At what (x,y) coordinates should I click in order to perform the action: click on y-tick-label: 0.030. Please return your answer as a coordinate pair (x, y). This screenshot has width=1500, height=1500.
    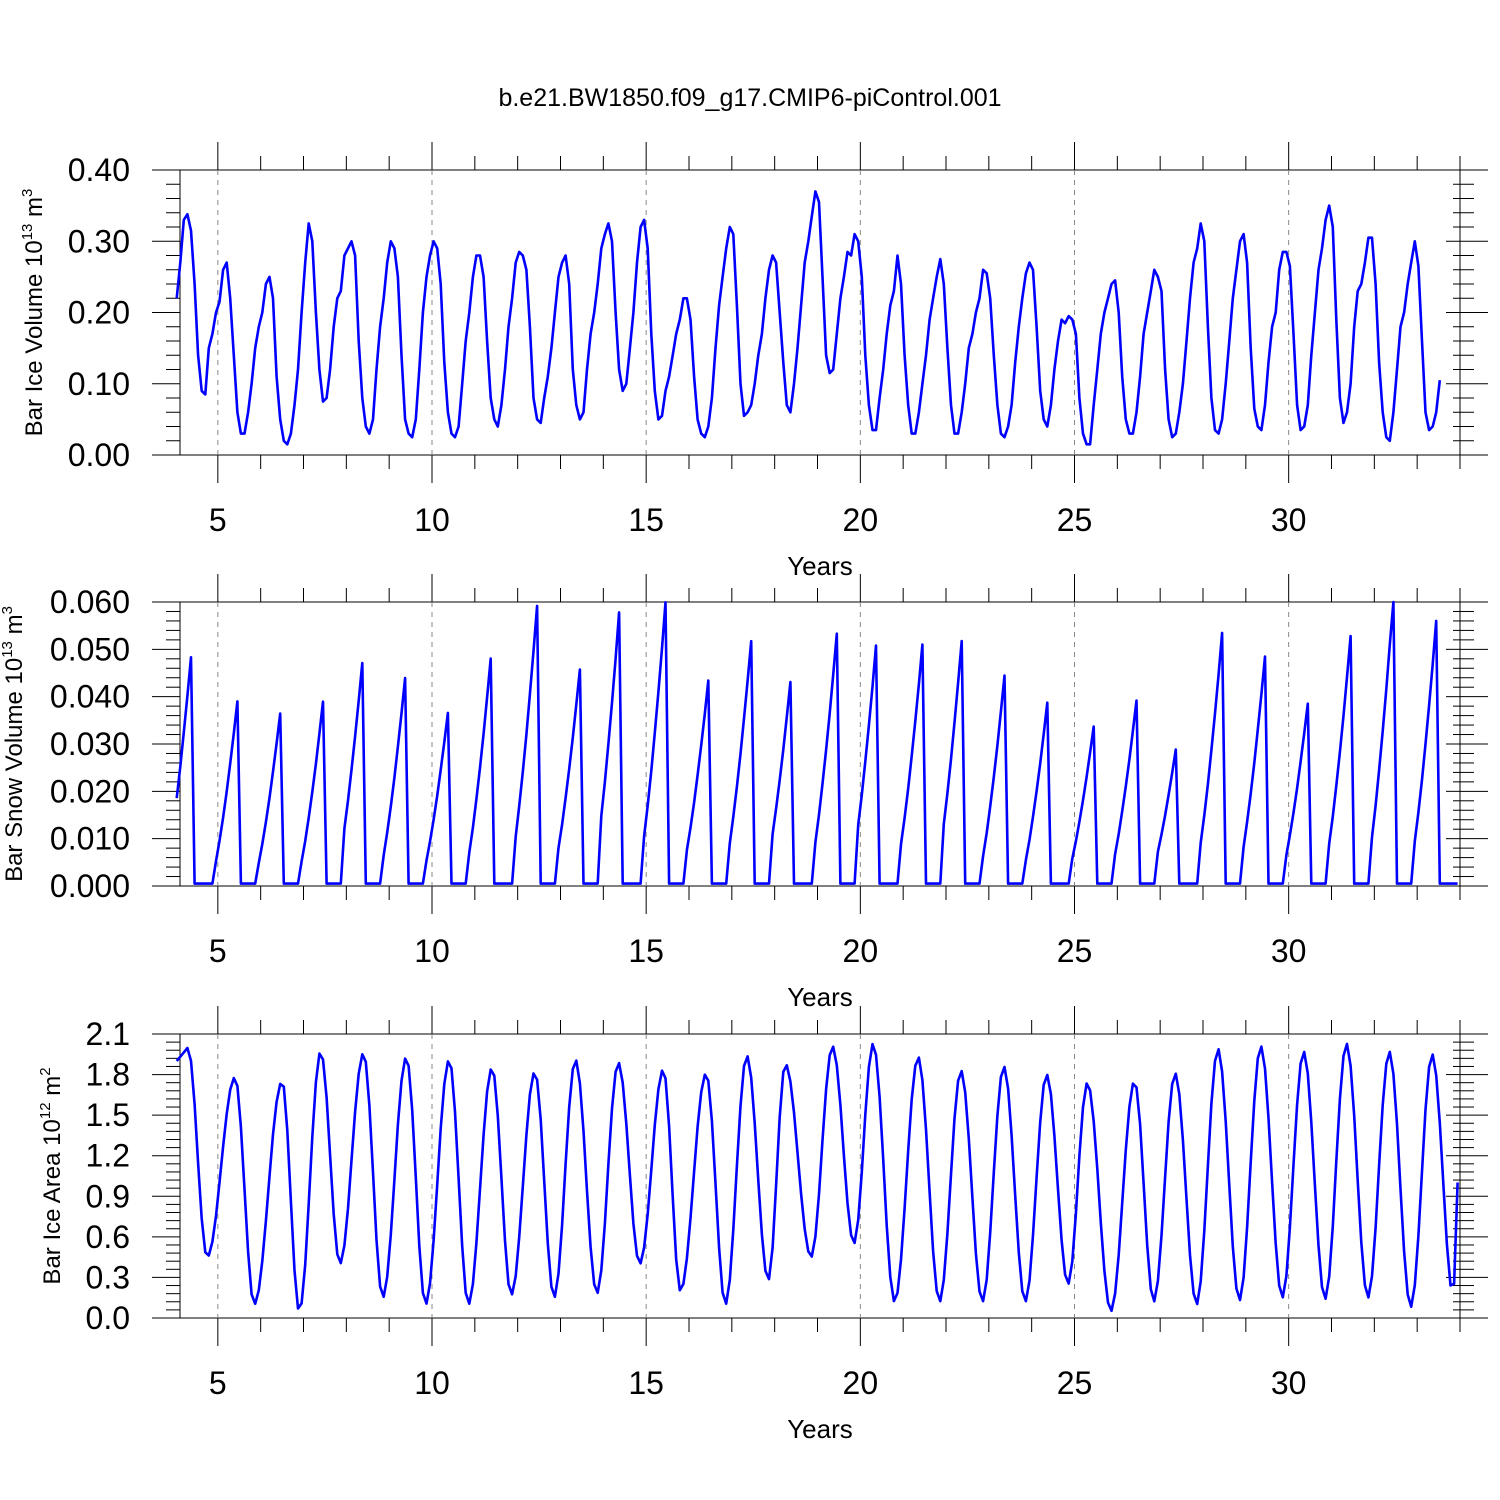
    Looking at the image, I should click on (90, 744).